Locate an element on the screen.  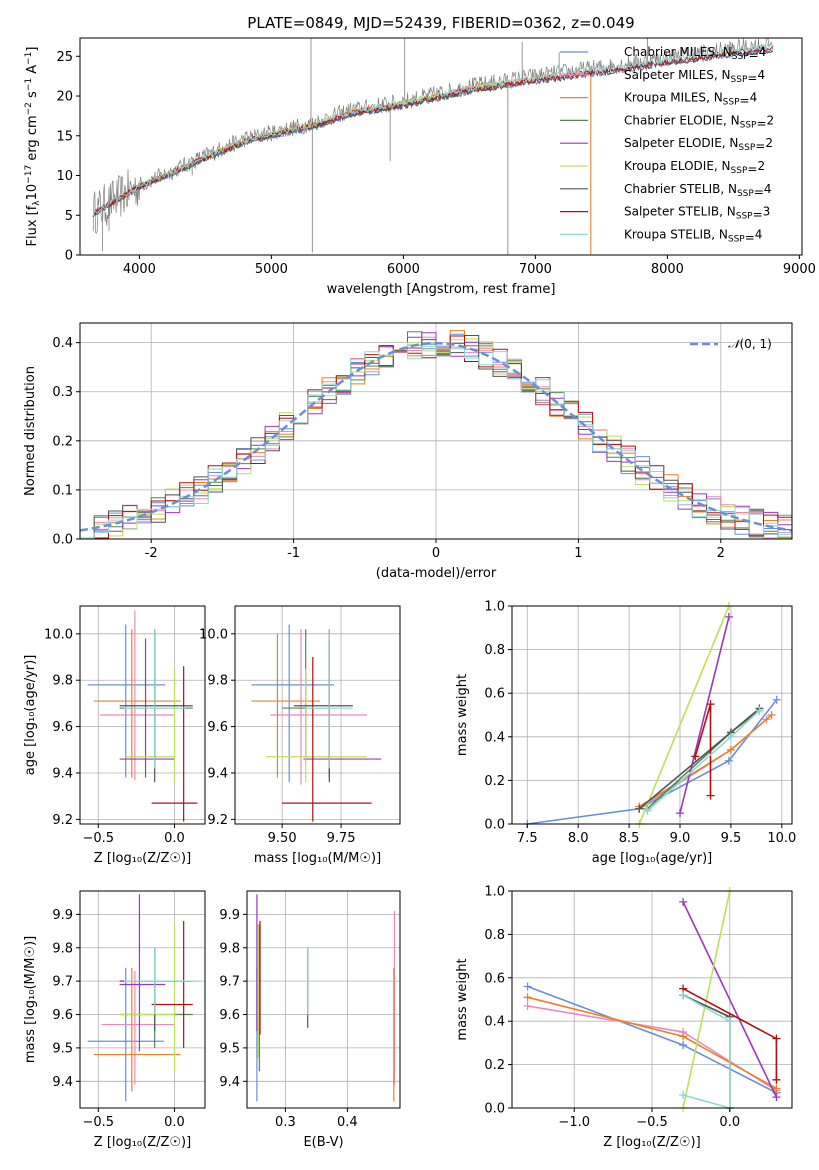
x-tick-label: 9.75 is located at coordinates (341, 838).